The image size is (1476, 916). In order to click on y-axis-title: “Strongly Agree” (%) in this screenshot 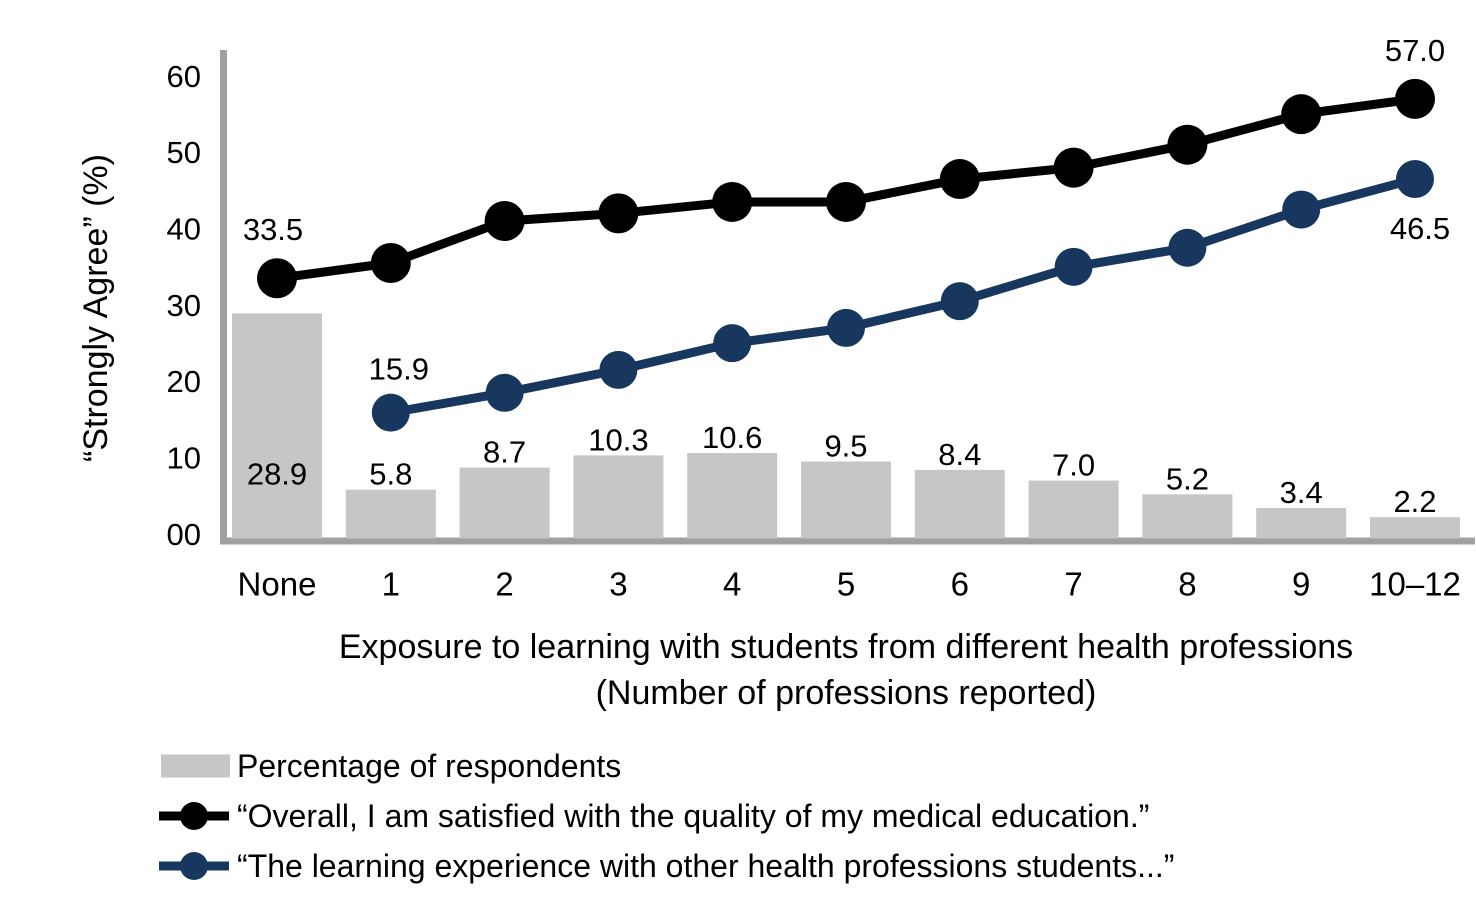, I will do `click(96, 308)`.